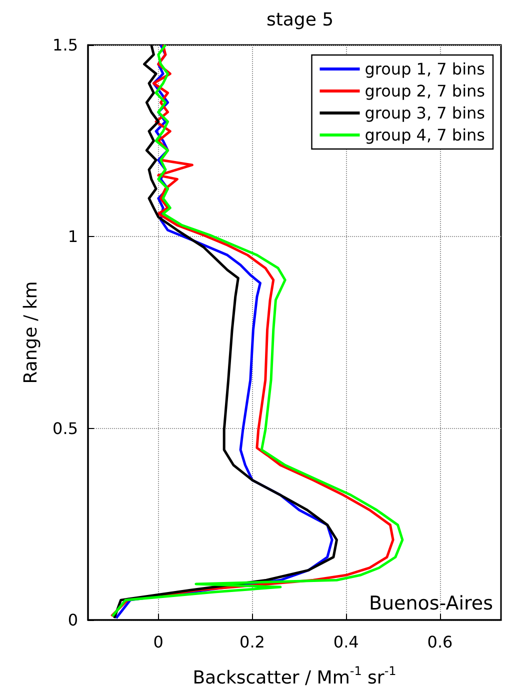 The height and width of the screenshot is (699, 513). I want to click on annotation: Buenos-Aires, so click(430, 603).